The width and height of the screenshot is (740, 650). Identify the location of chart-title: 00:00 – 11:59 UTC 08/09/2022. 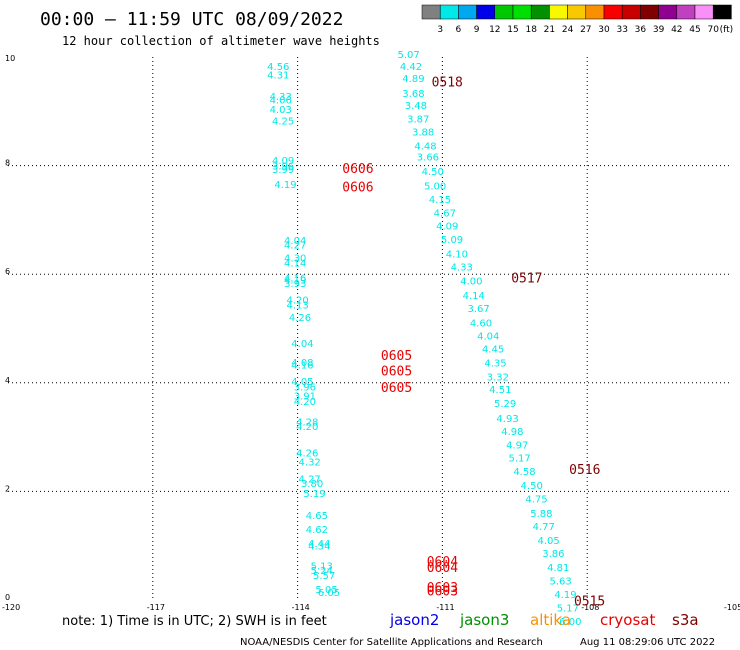
(191, 19).